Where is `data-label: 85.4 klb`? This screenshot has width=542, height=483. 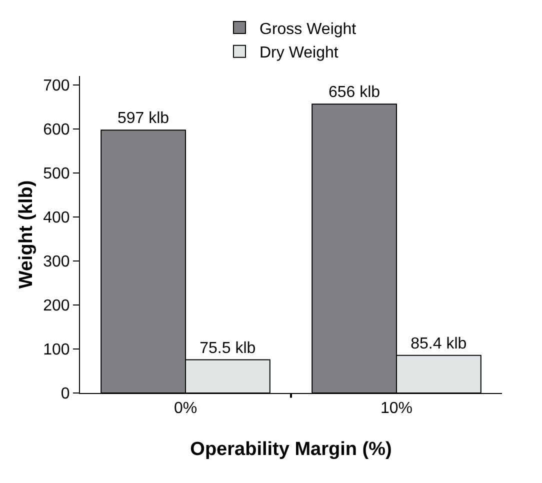
data-label: 85.4 klb is located at coordinates (438, 343).